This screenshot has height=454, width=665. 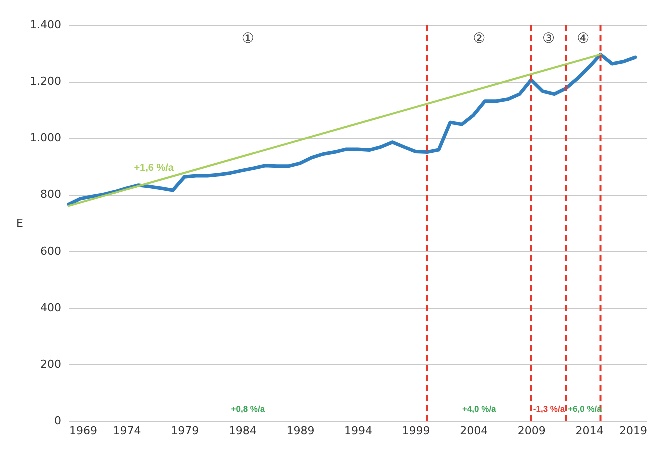 I want to click on x-tick-label: 2004, so click(x=474, y=431).